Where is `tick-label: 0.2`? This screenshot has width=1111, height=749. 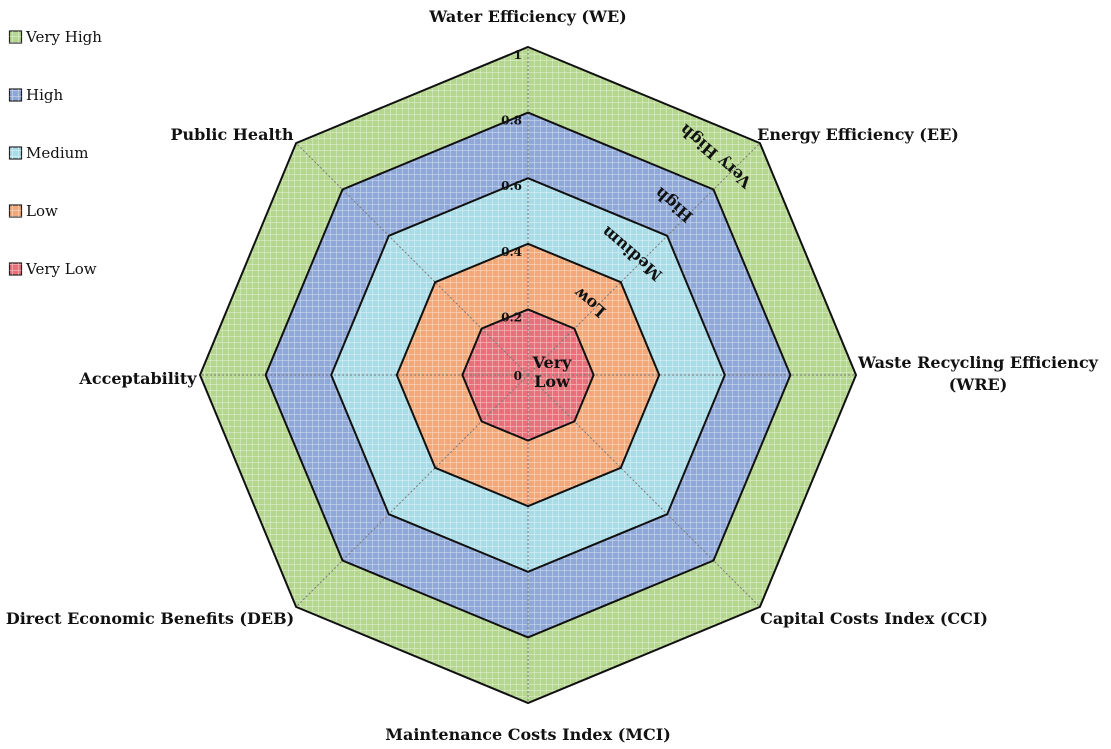 tick-label: 0.2 is located at coordinates (511, 317).